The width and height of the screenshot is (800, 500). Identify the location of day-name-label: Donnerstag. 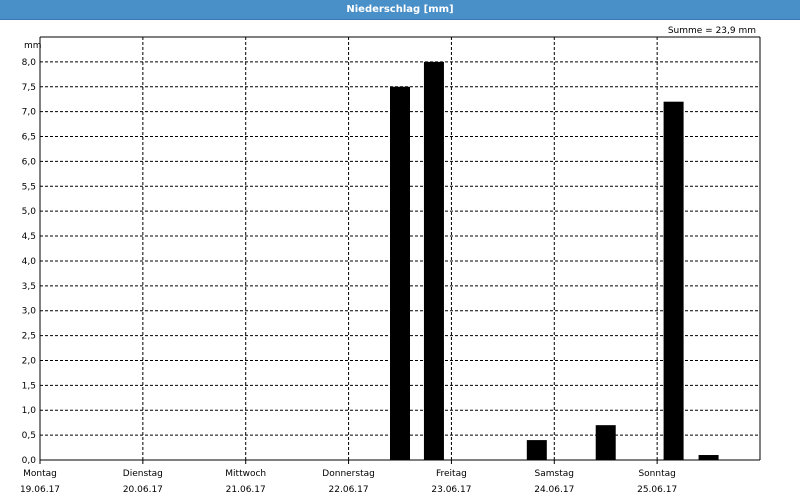
(348, 474).